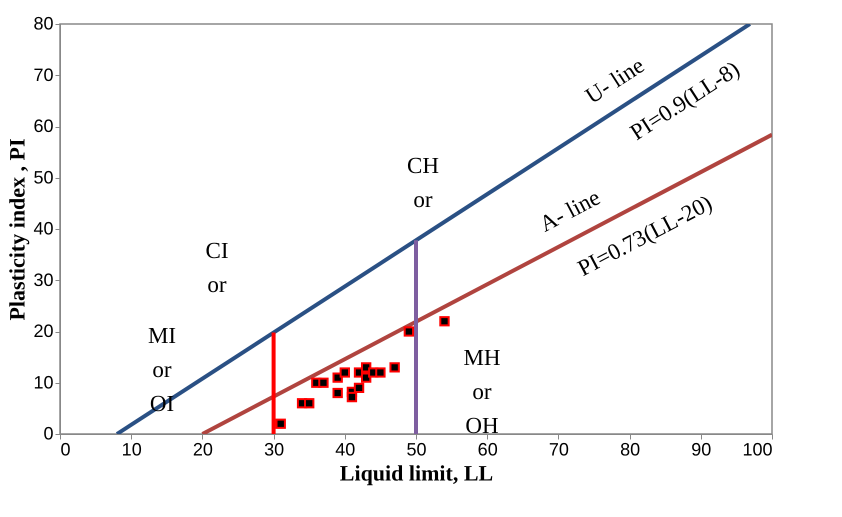  I want to click on x-tick-label: 30, so click(274, 450).